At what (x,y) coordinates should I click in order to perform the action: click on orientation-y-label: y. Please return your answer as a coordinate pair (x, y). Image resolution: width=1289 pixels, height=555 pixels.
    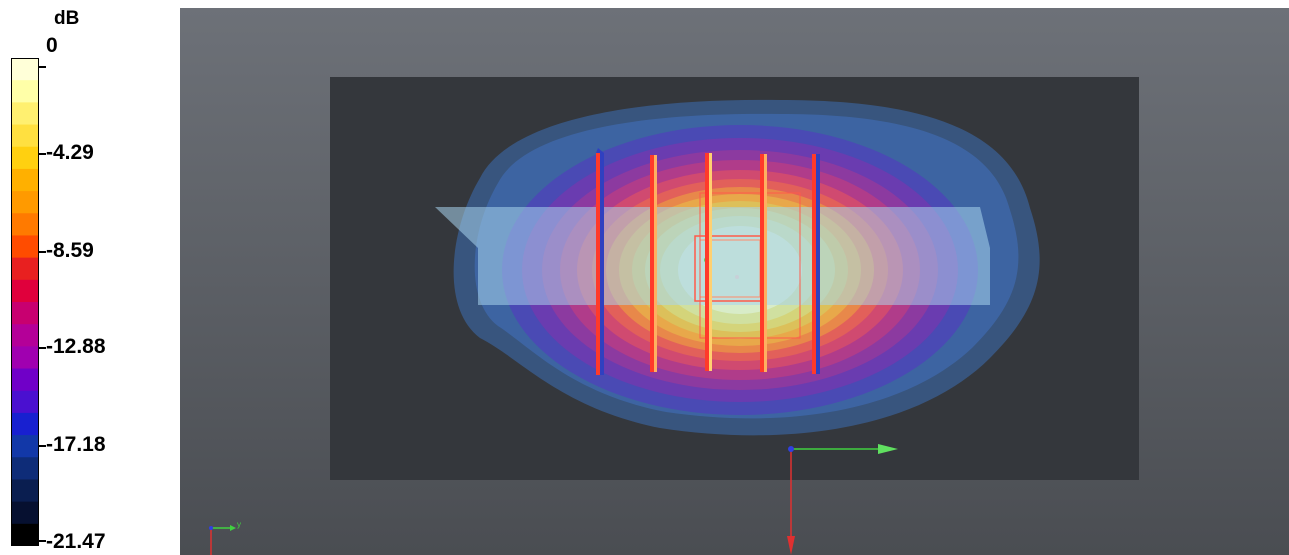
    Looking at the image, I should click on (239, 524).